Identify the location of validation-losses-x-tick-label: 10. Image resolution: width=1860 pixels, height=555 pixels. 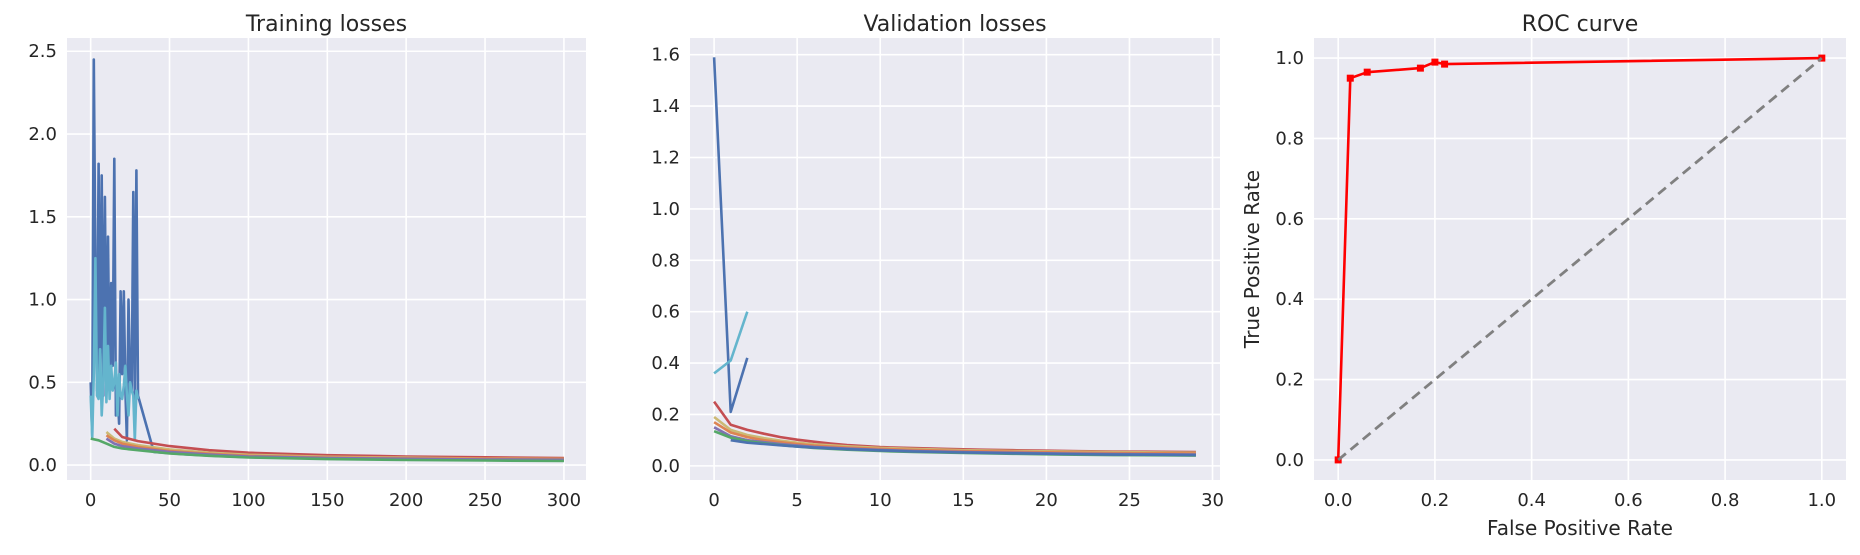
(880, 500).